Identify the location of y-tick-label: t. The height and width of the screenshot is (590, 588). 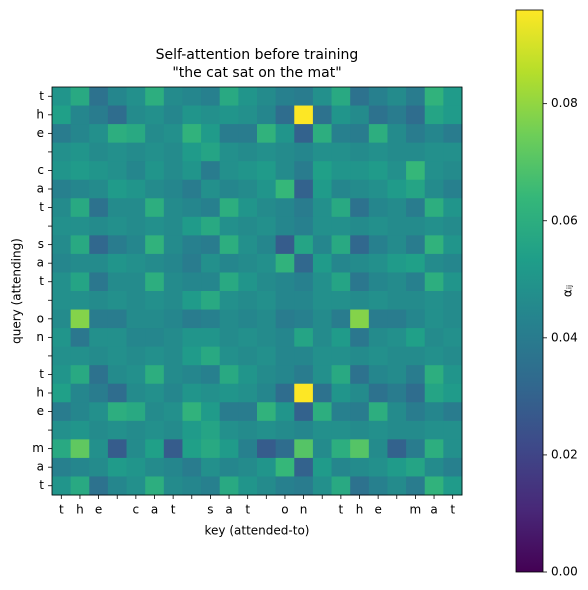
(41, 281).